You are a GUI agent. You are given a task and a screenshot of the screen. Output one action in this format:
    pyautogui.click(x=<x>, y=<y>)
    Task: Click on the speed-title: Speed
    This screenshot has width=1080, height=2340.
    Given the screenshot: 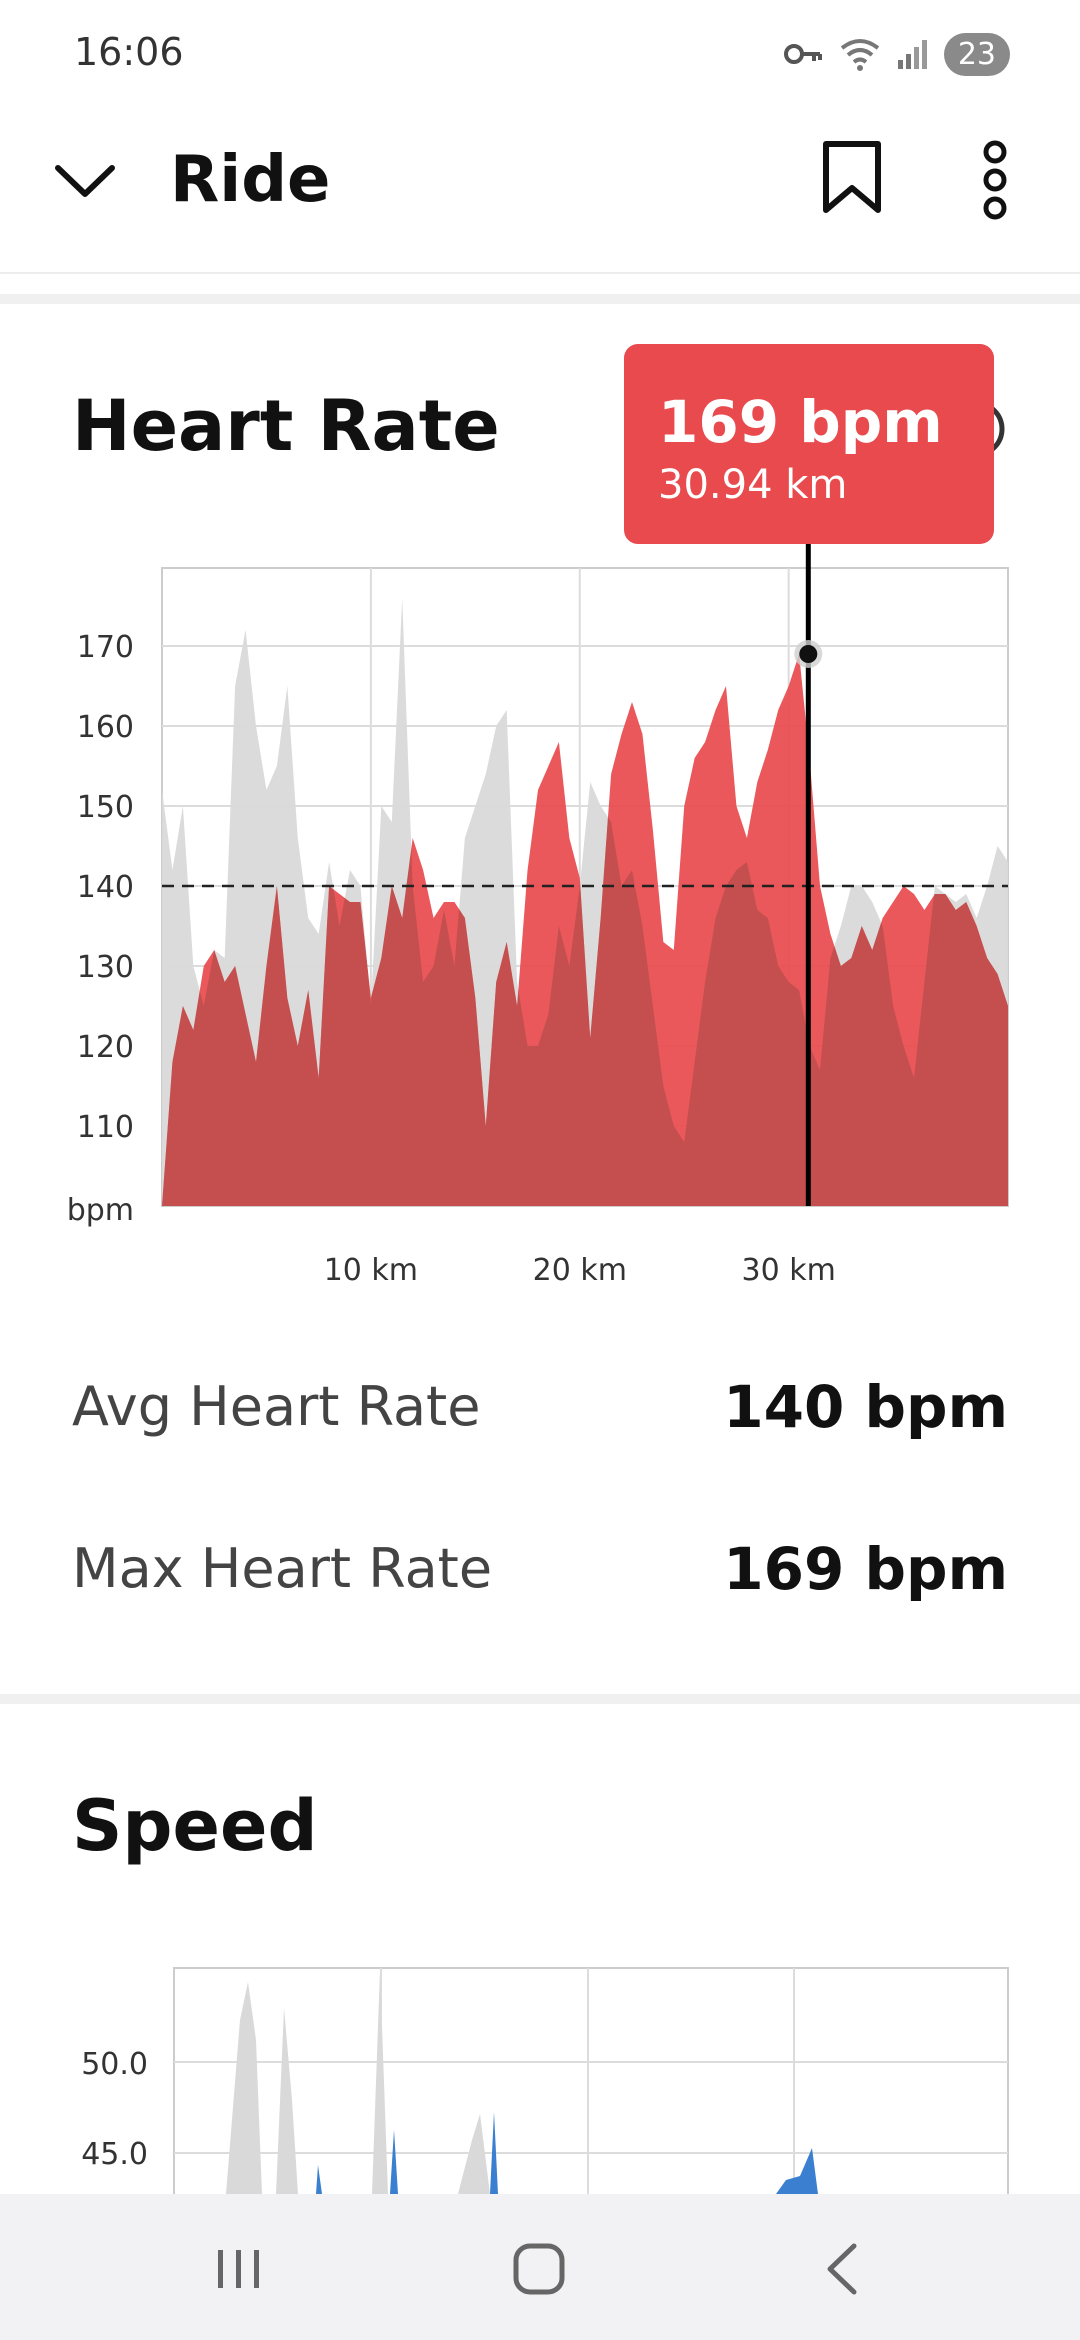 What is the action you would take?
    pyautogui.click(x=195, y=1826)
    